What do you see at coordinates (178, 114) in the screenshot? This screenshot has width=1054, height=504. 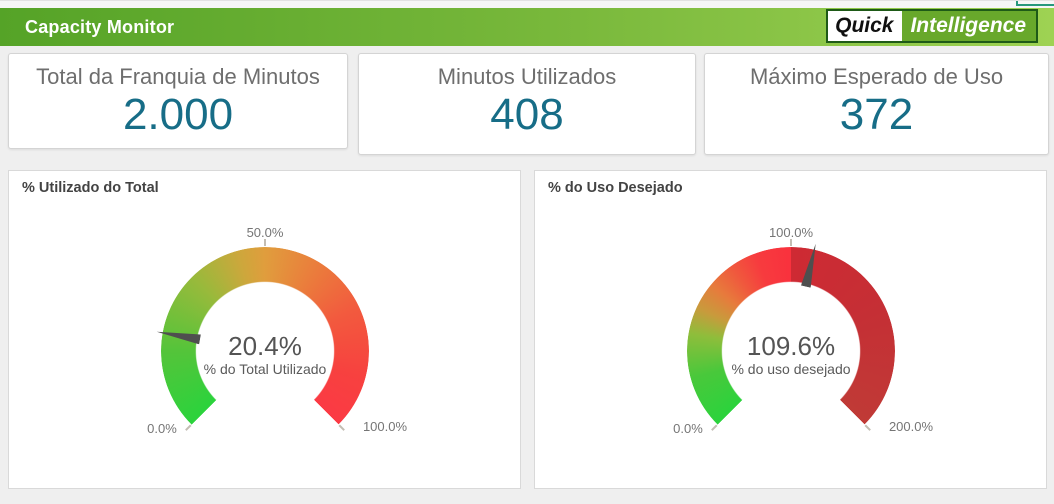 I see `kpi-value: 2.000` at bounding box center [178, 114].